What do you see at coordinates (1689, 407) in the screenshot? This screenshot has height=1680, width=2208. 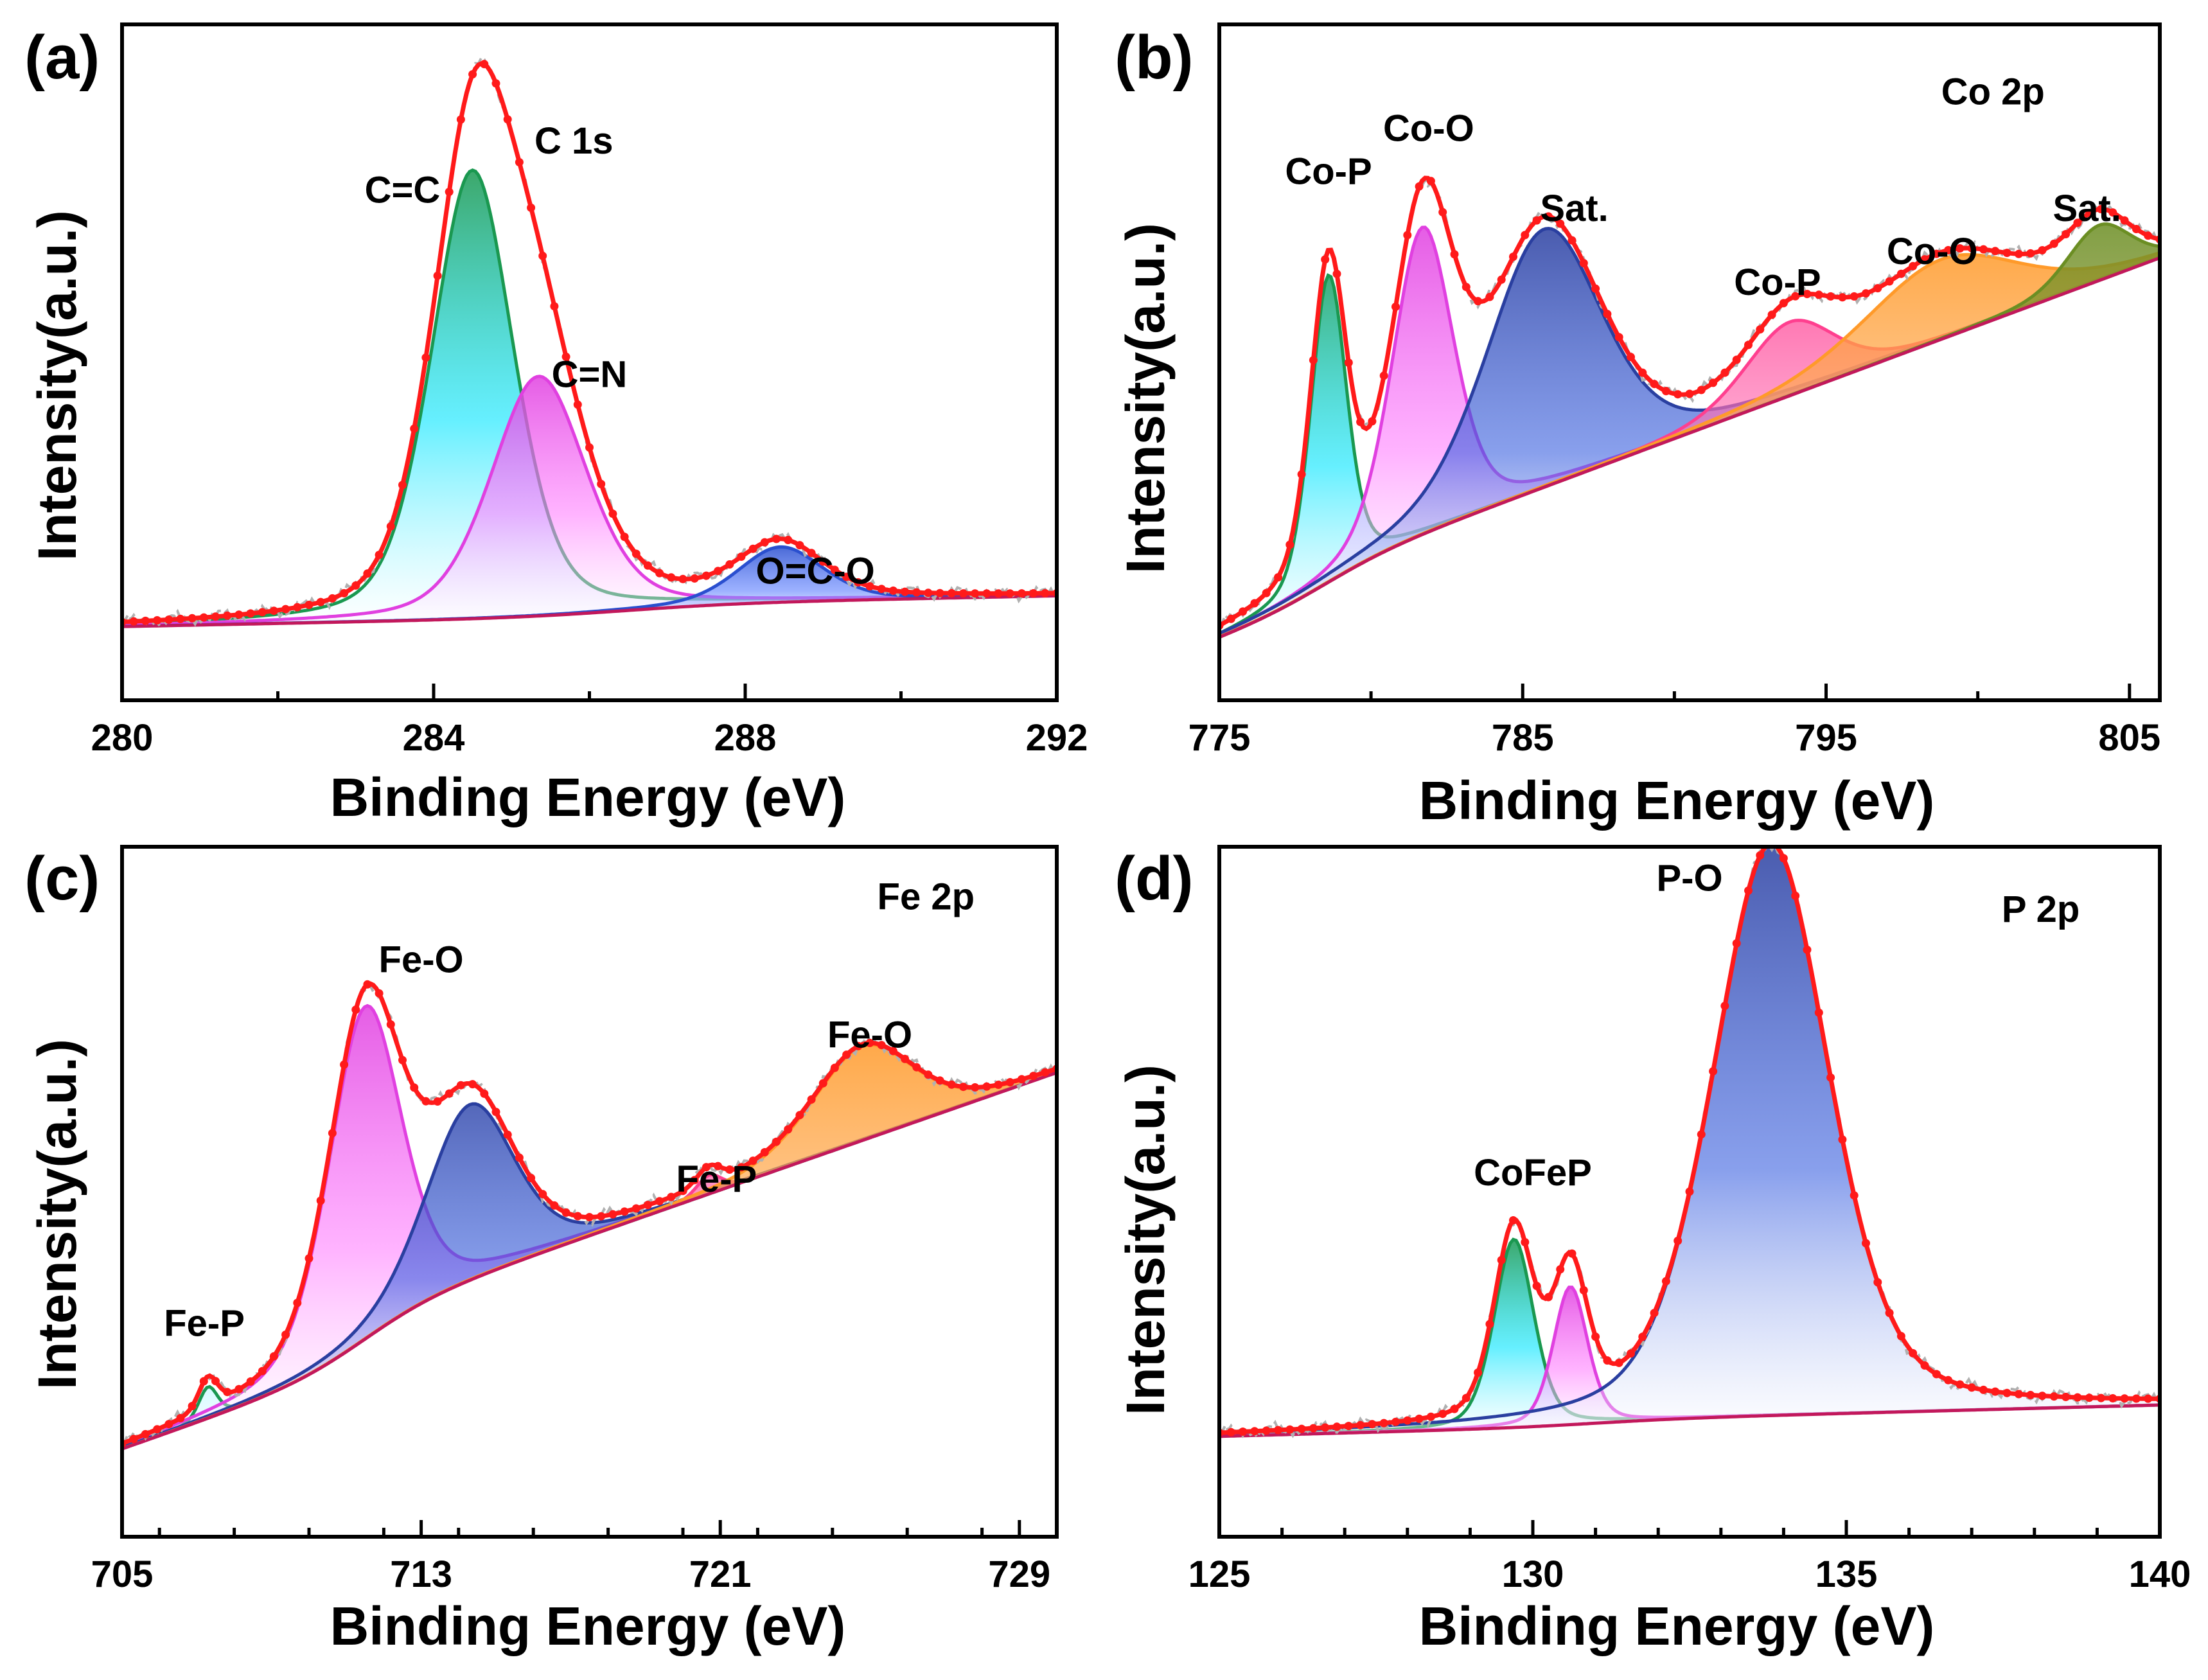 I see `panel-b-series-layer` at bounding box center [1689, 407].